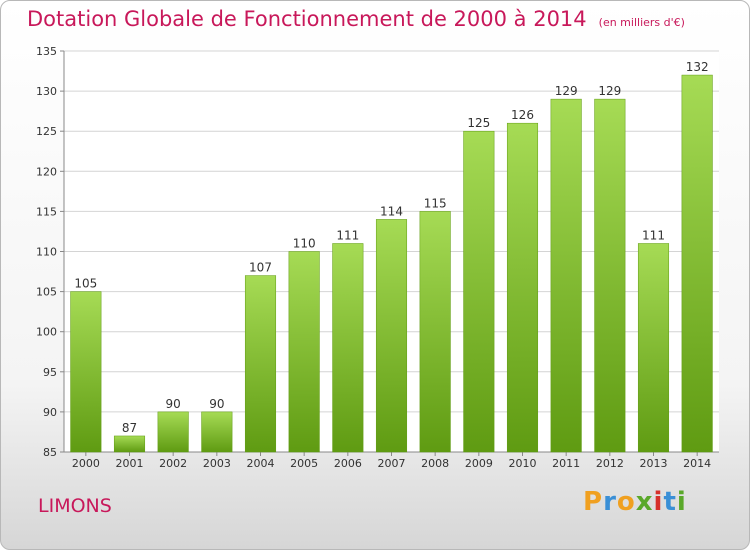 The height and width of the screenshot is (550, 750). What do you see at coordinates (522, 115) in the screenshot?
I see `value-label: 126` at bounding box center [522, 115].